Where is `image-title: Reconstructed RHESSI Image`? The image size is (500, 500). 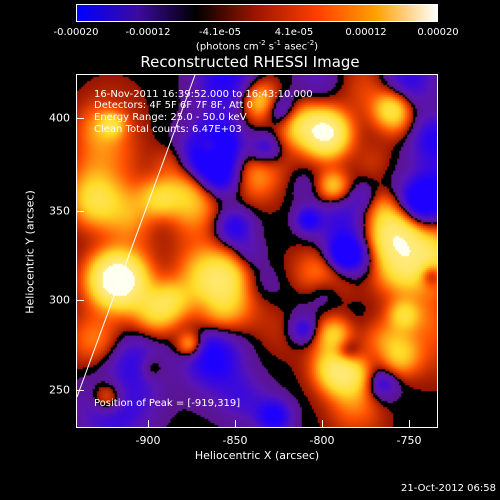 image-title: Reconstructed RHESSI Image is located at coordinates (250, 62).